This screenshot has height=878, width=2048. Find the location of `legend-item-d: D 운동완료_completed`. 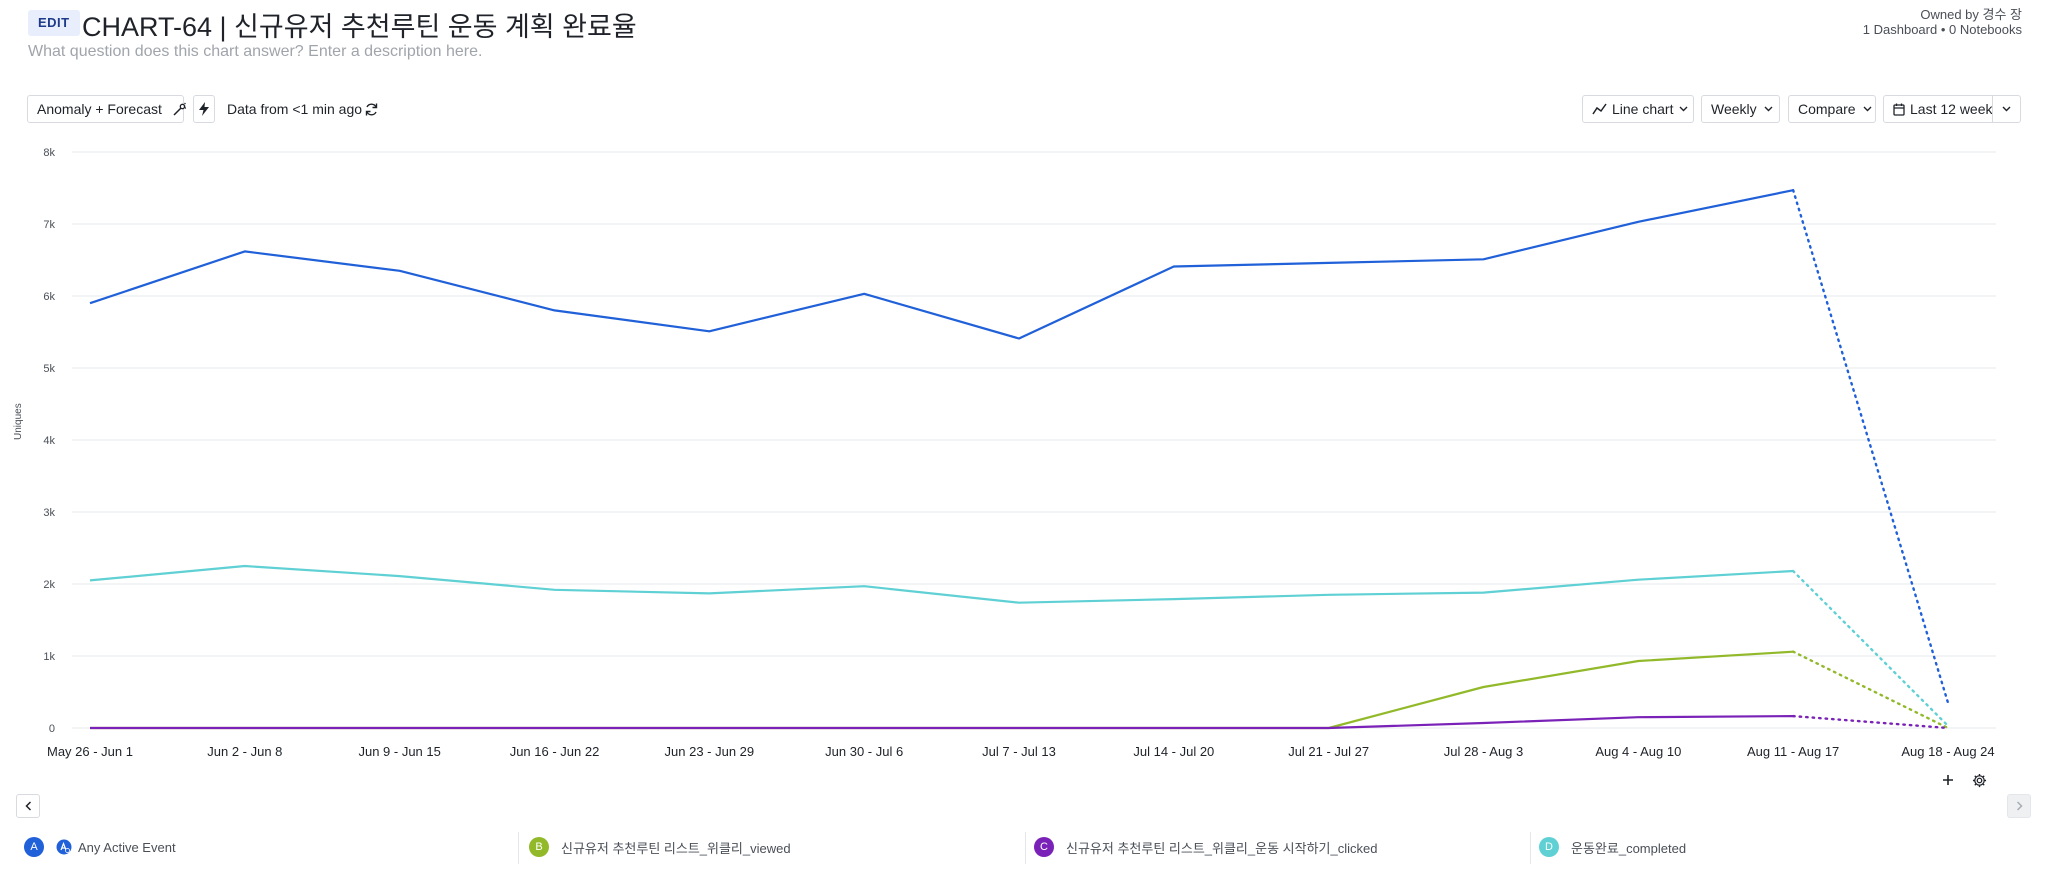

legend-item-d: D 운동완료_completed is located at coordinates (1612, 847).